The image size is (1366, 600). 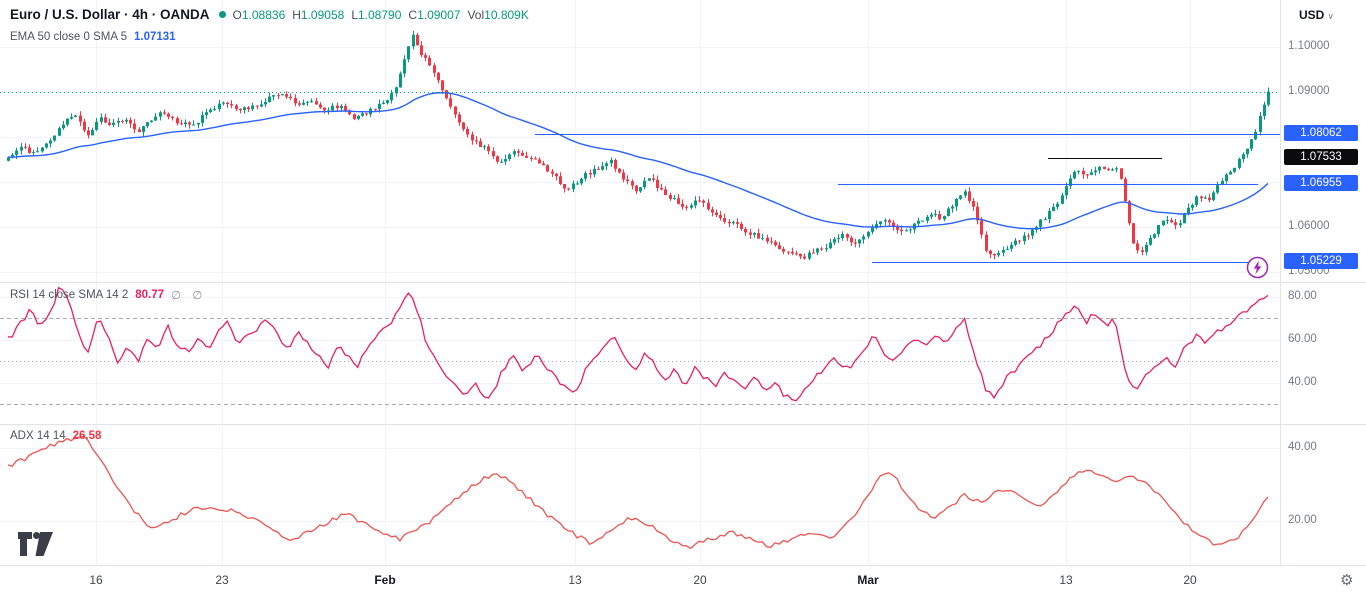 I want to click on flash-action-icon, so click(x=1257, y=267).